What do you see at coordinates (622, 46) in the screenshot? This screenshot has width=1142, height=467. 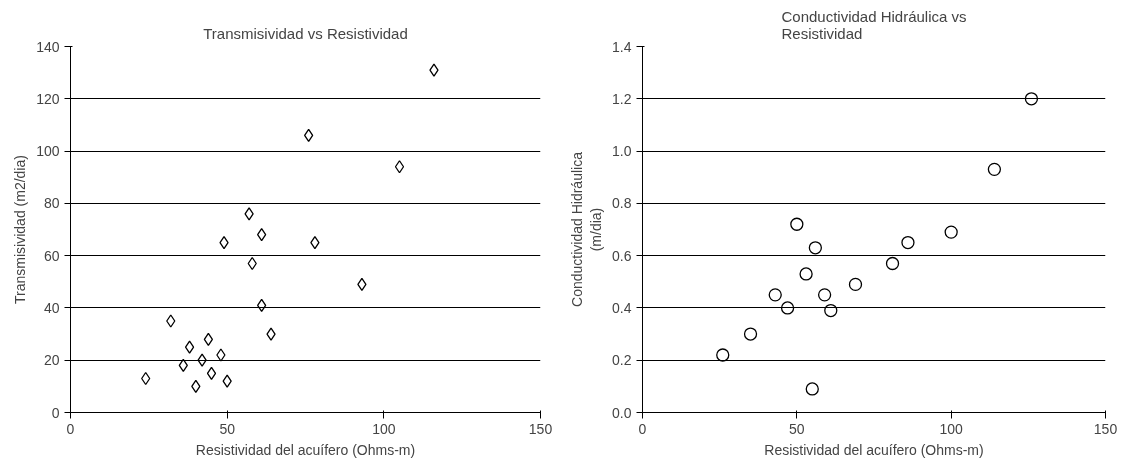 I see `y-tick-label: 1.4` at bounding box center [622, 46].